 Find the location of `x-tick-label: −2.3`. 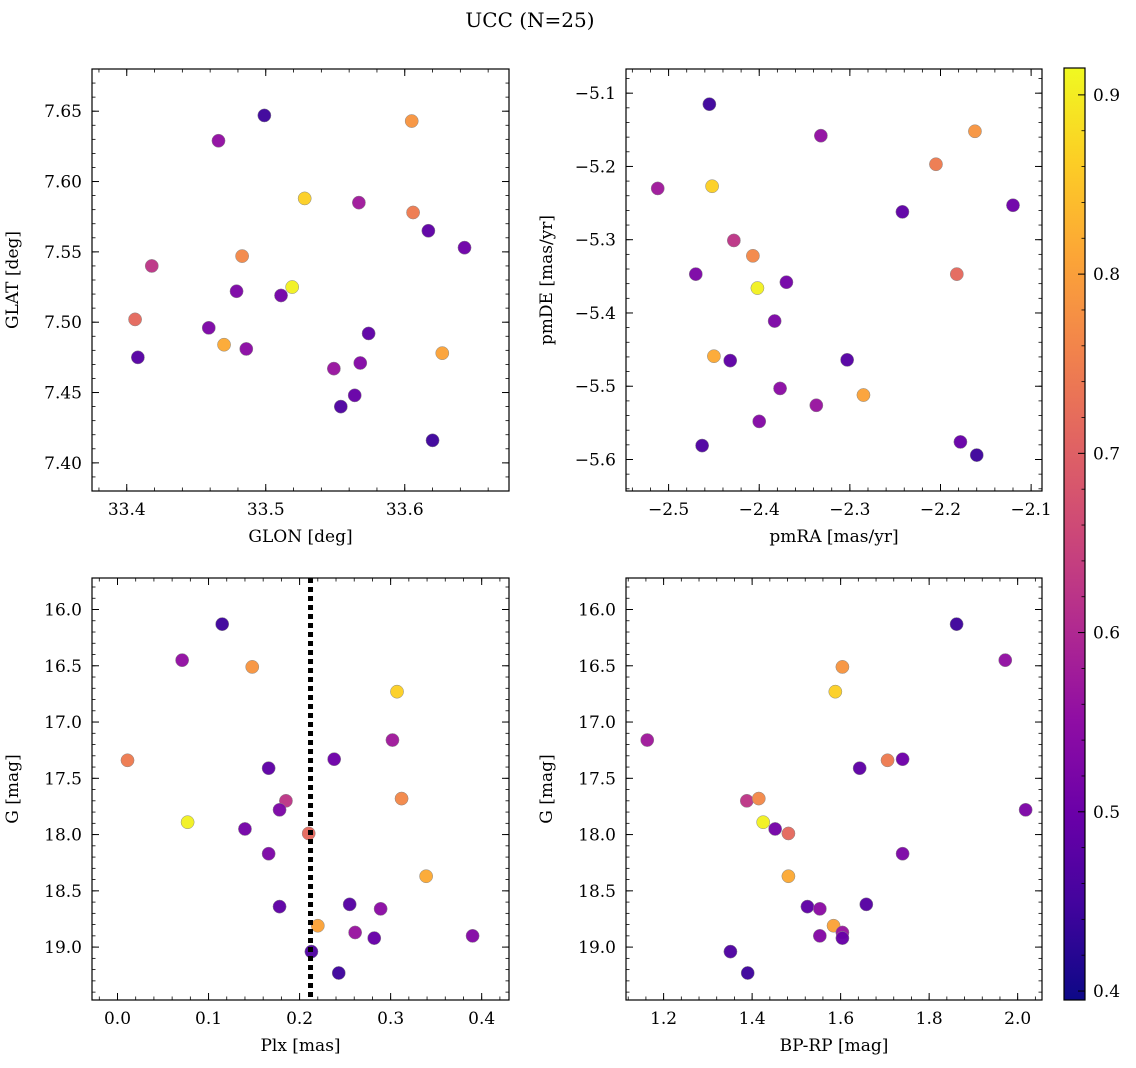

x-tick-label: −2.3 is located at coordinates (849, 510).